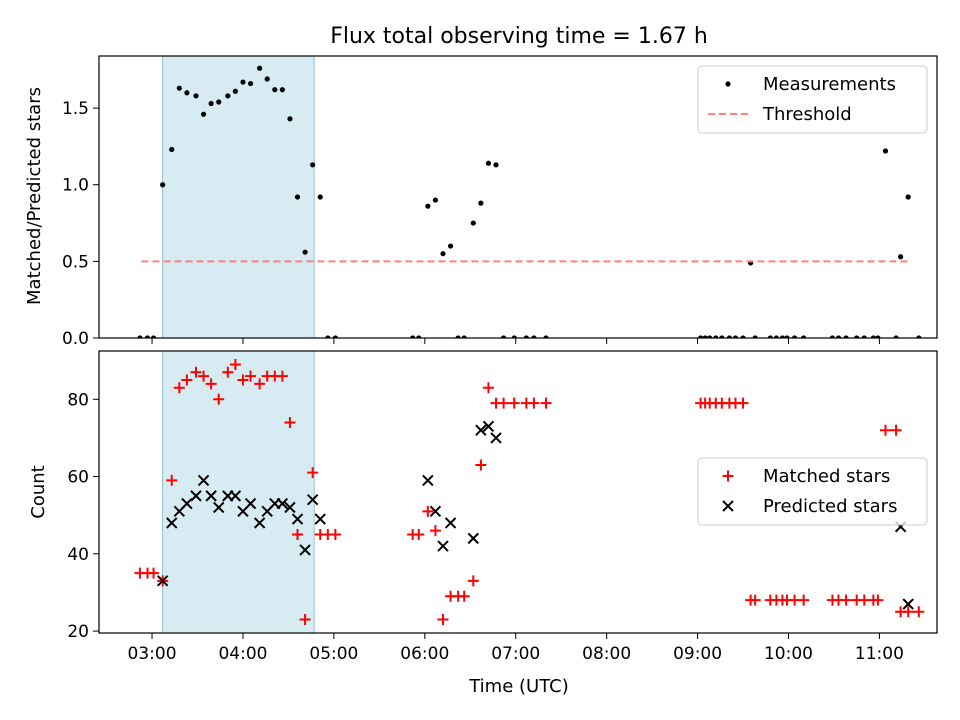 The width and height of the screenshot is (960, 720). What do you see at coordinates (152, 654) in the screenshot?
I see `x-tick-label: 03:00` at bounding box center [152, 654].